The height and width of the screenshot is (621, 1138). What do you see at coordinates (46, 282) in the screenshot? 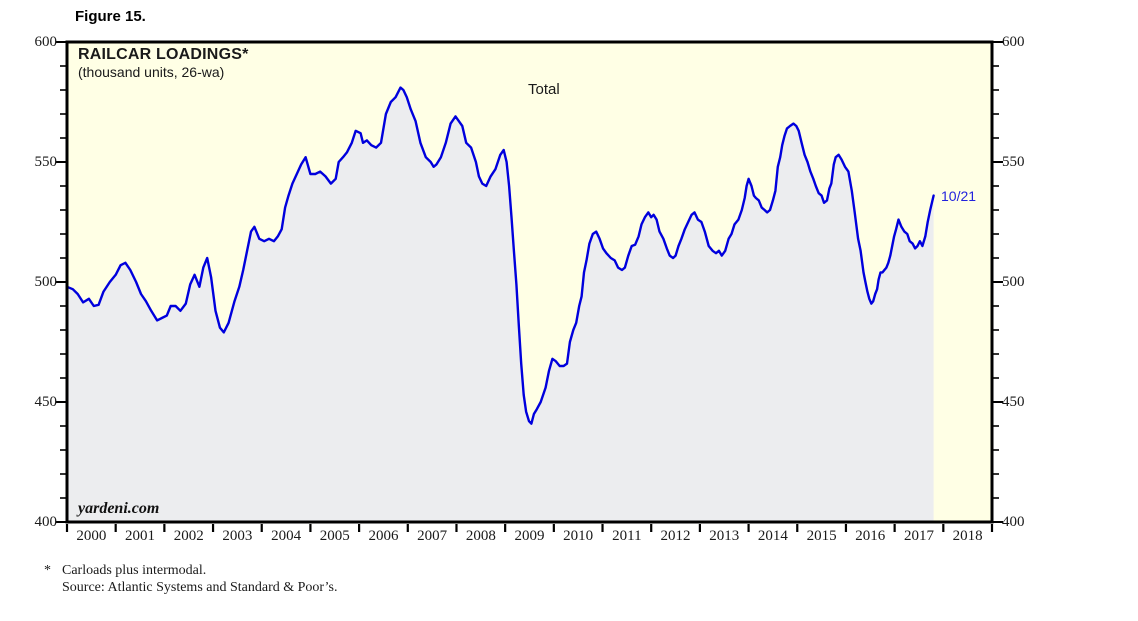
I see `y-axis-label-left-500: 500` at bounding box center [46, 282].